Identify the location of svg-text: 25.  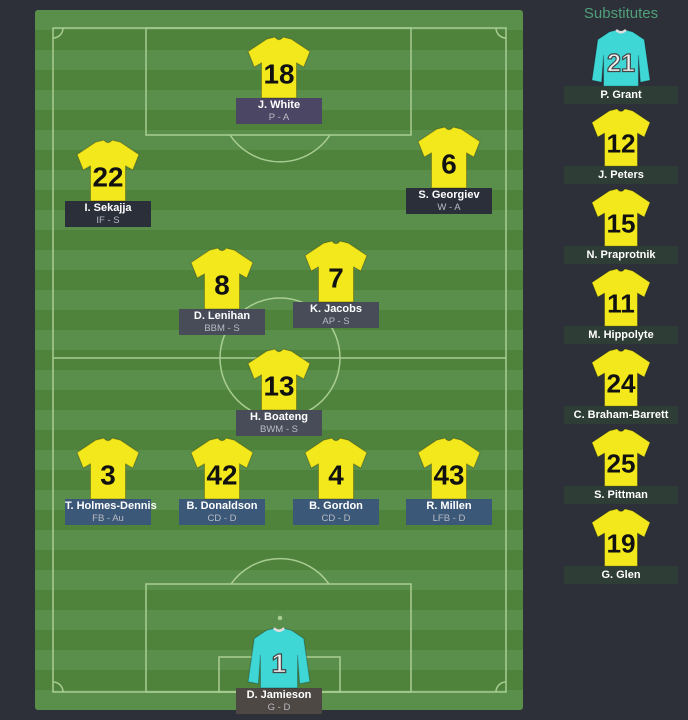
(620, 464).